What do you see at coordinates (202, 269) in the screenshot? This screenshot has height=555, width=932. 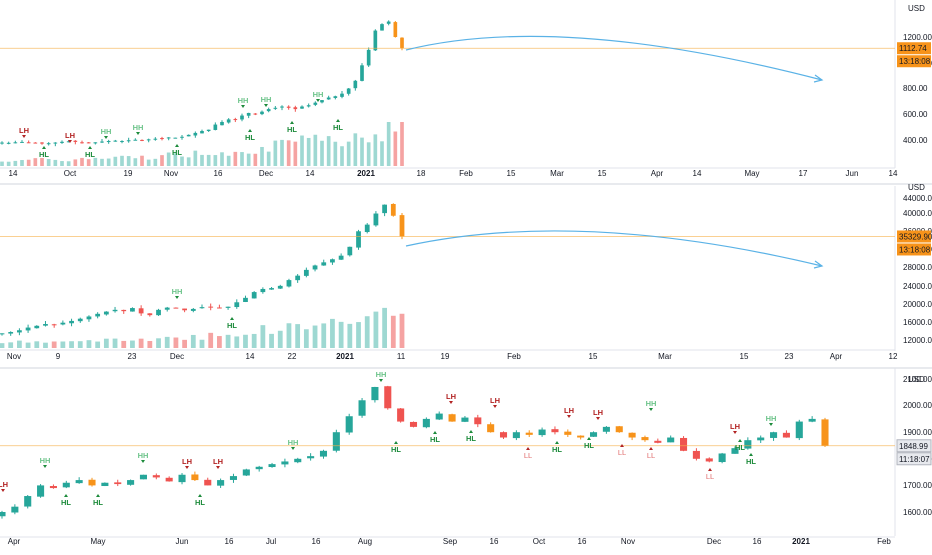 I see `candles` at bounding box center [202, 269].